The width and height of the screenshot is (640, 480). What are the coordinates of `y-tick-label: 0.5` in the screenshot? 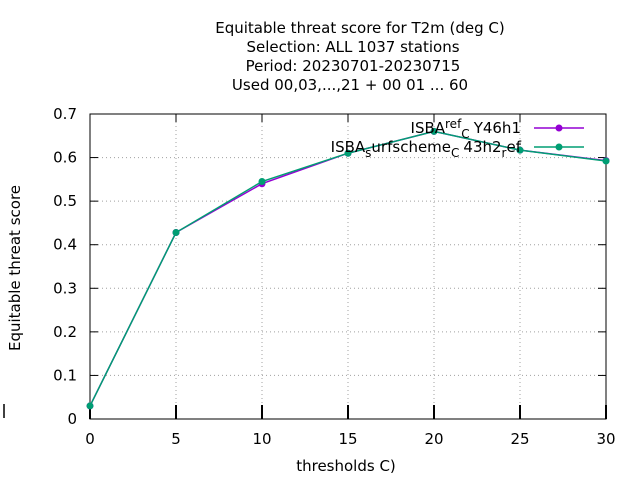 It's located at (65, 201).